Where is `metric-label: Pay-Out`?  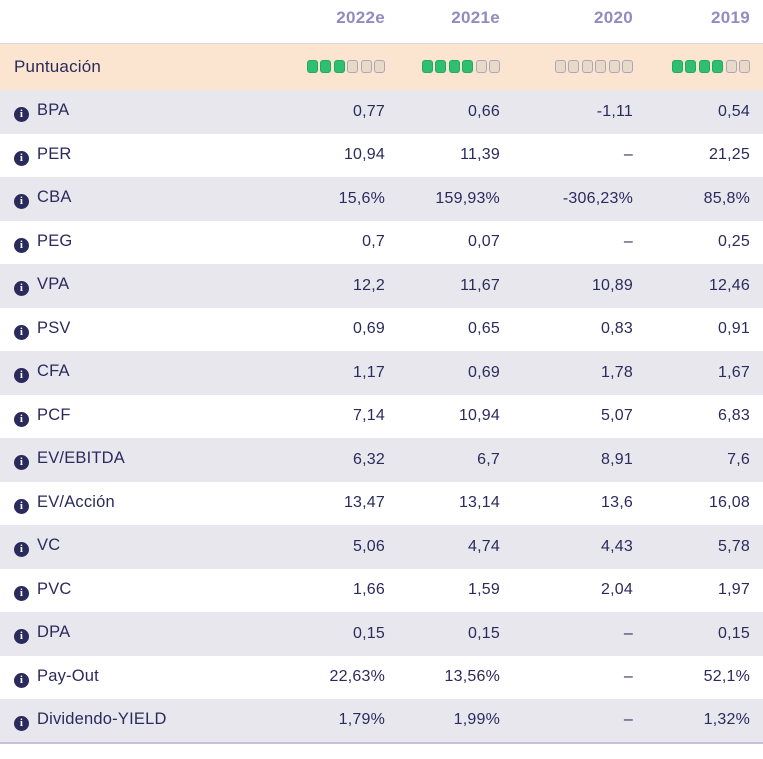
metric-label: Pay-Out is located at coordinates (68, 675).